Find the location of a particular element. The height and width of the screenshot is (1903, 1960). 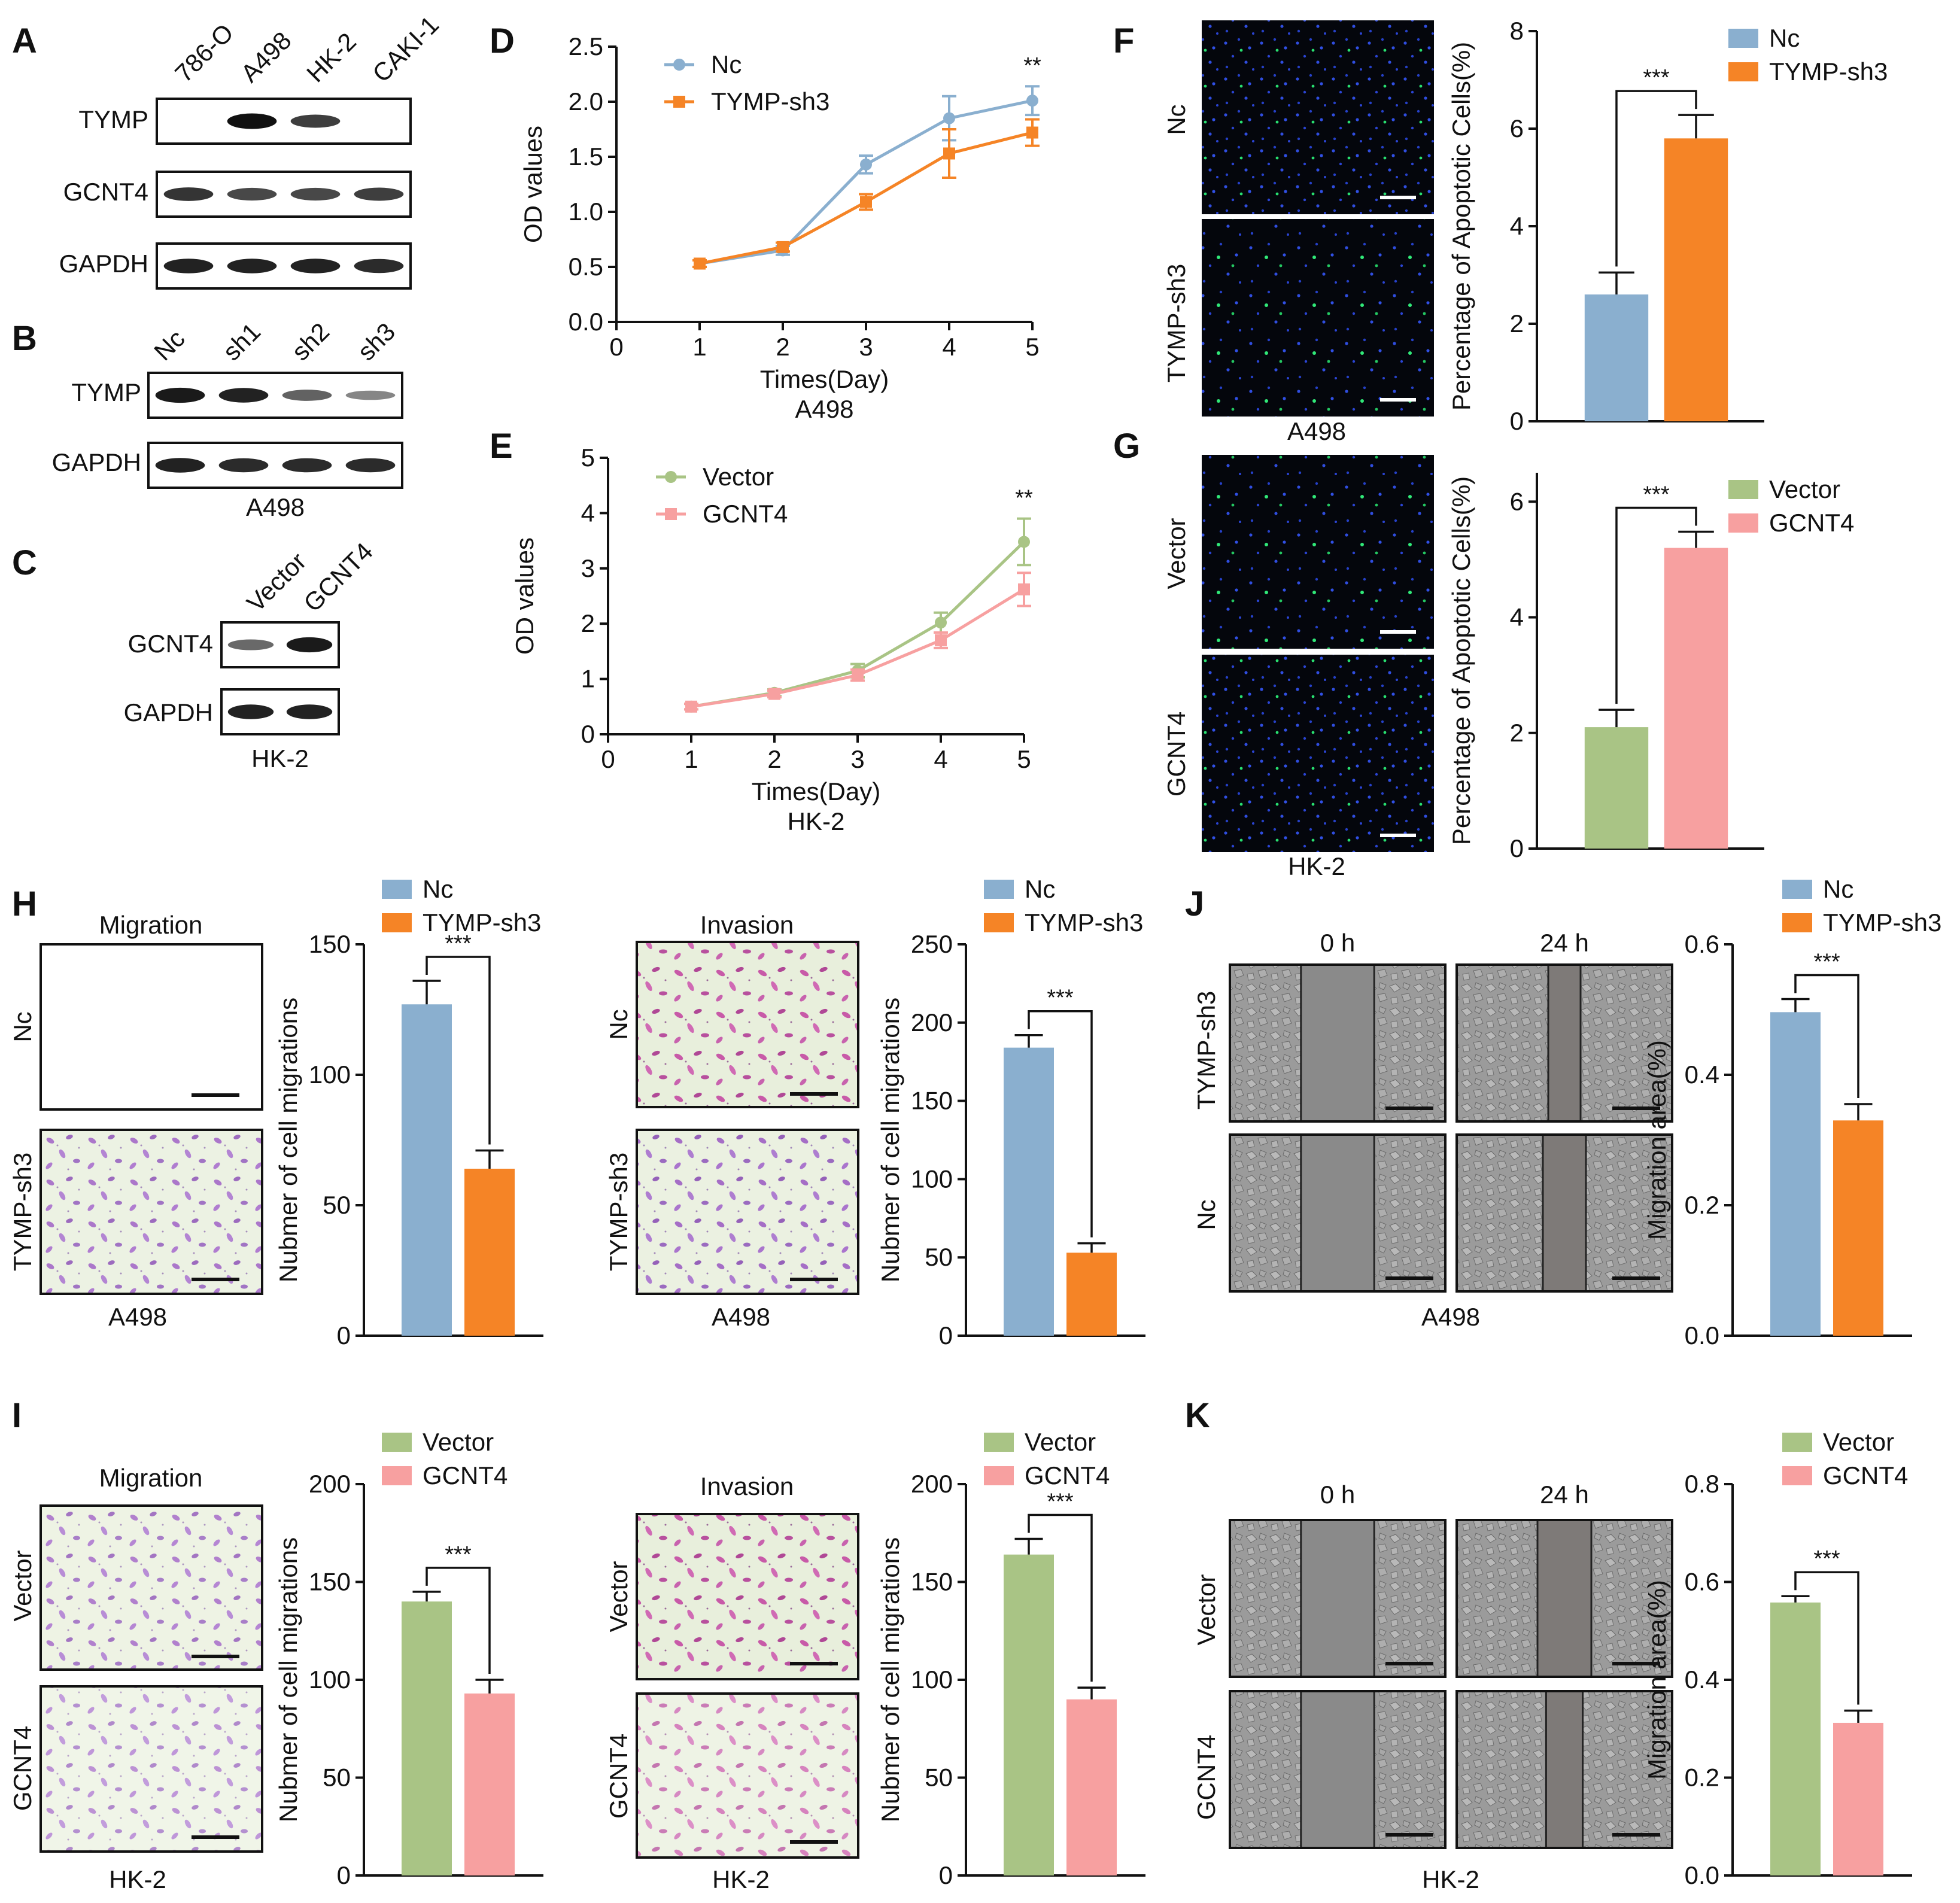

lane-label: Vector is located at coordinates (276, 582).